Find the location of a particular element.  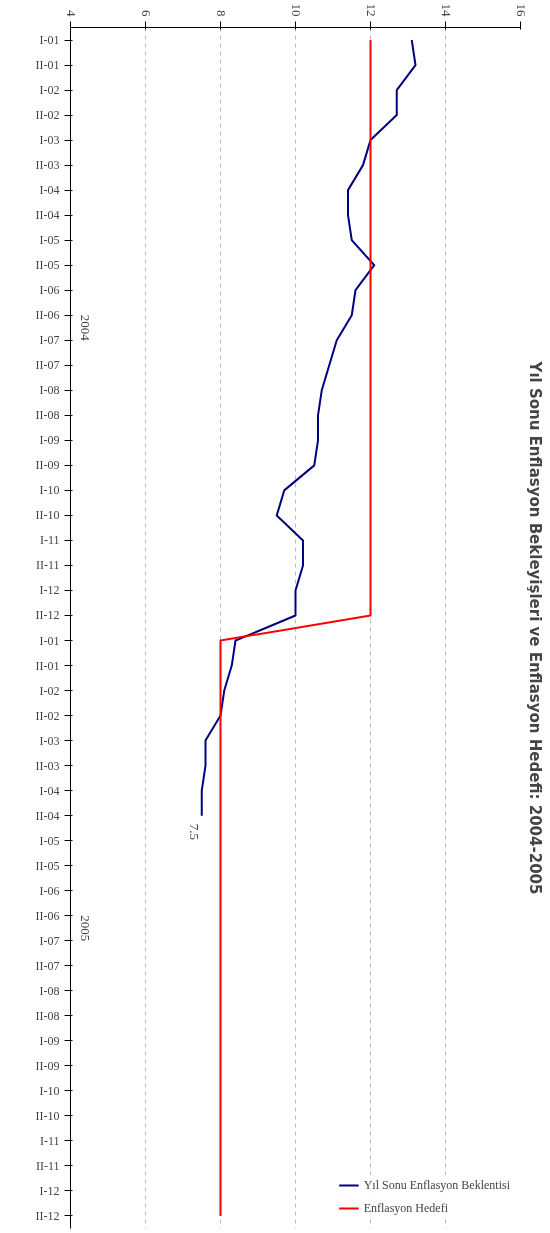

data-label: 7.5 is located at coordinates (194, 831).